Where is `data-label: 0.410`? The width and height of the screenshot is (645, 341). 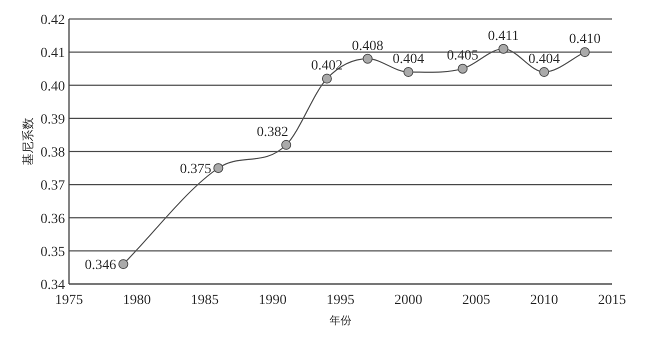 data-label: 0.410 is located at coordinates (585, 40).